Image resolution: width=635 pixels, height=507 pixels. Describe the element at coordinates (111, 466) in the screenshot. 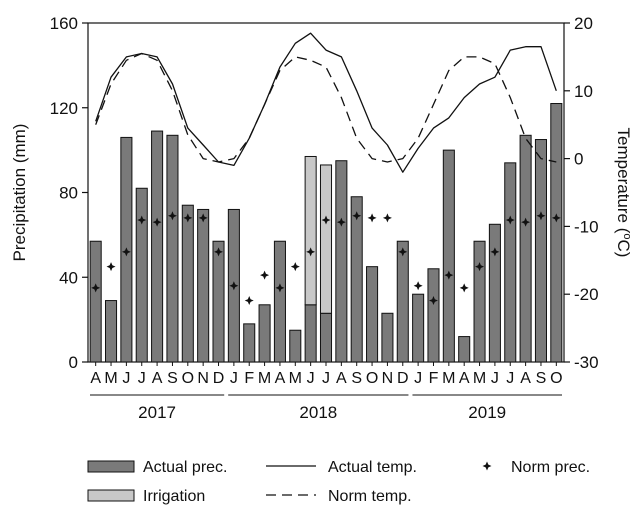

I see `legend-swatch-bar` at that location.